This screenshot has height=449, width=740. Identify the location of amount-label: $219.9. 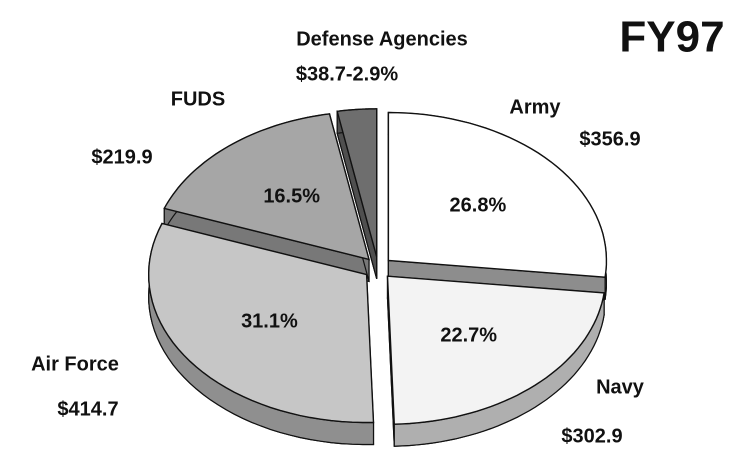
(121, 157).